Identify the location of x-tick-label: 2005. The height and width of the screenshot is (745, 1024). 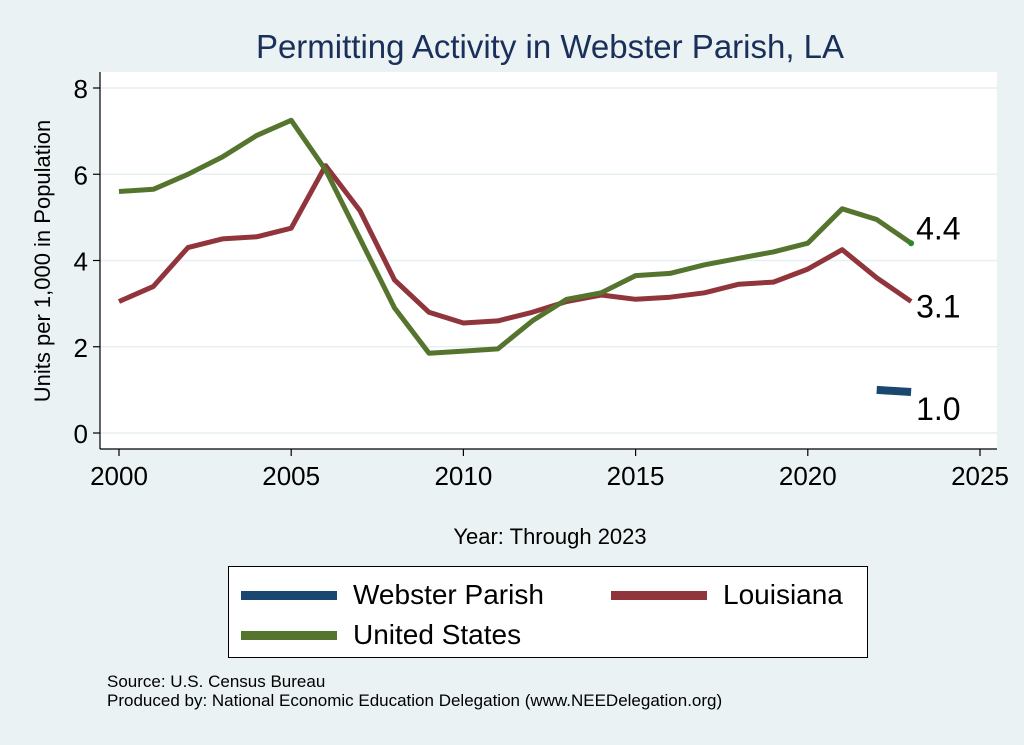
(291, 476).